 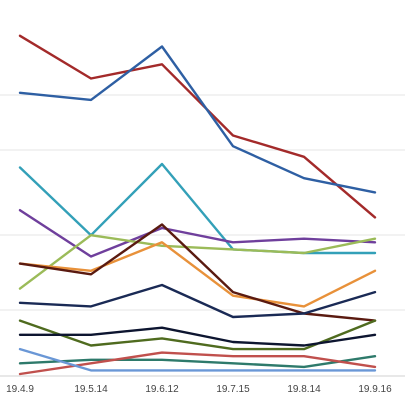 What do you see at coordinates (304, 389) in the screenshot?
I see `x-tick-label-4: 19.8.14` at bounding box center [304, 389].